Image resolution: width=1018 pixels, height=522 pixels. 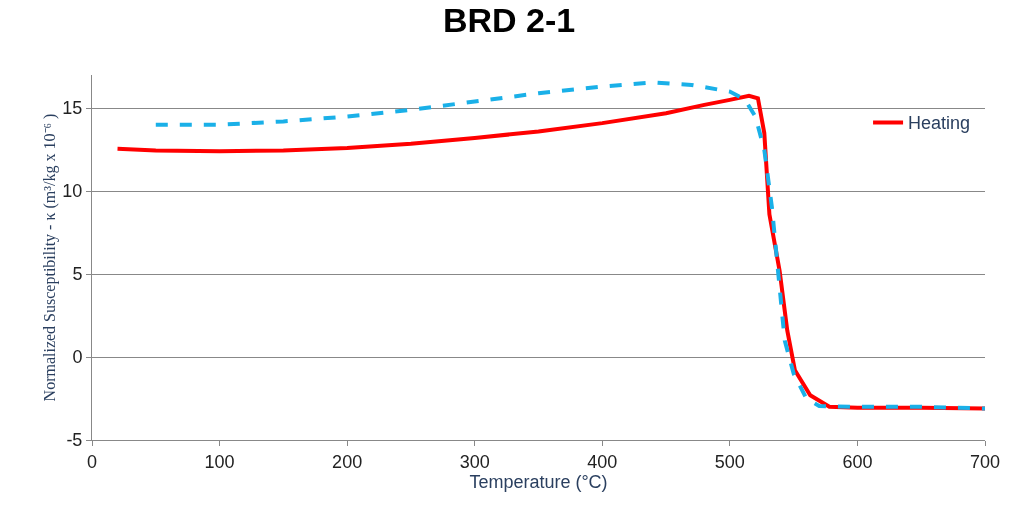 I want to click on x-axis-title: Temperature (°C), so click(x=538, y=481).